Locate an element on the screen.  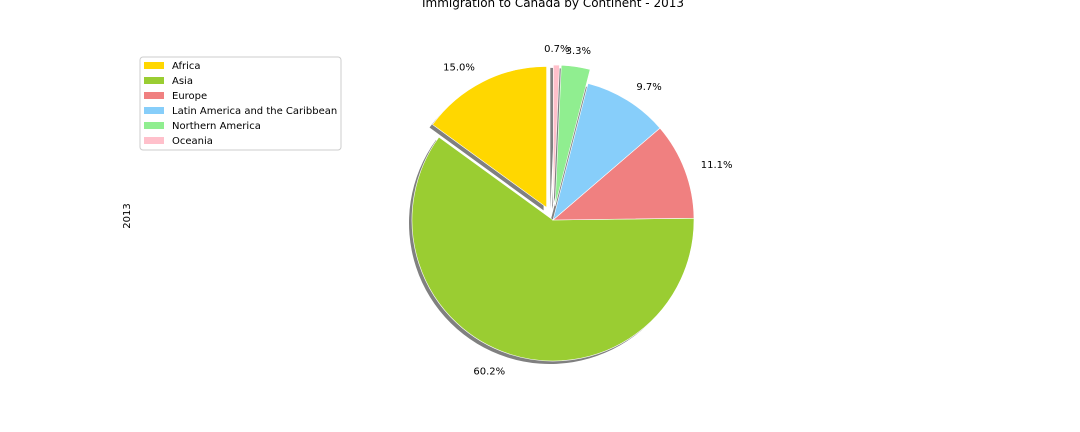
legend-swatch-northern-america is located at coordinates (154, 125).